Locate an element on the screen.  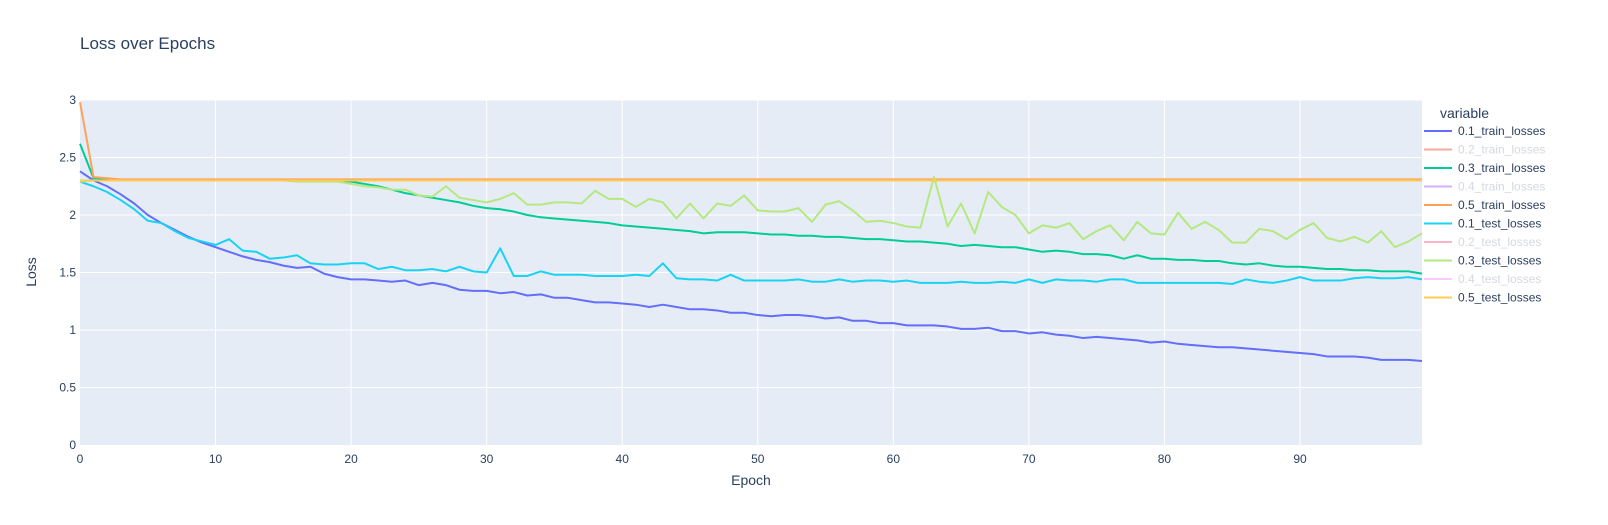
y-tick-label: 1.5 is located at coordinates (67, 273).